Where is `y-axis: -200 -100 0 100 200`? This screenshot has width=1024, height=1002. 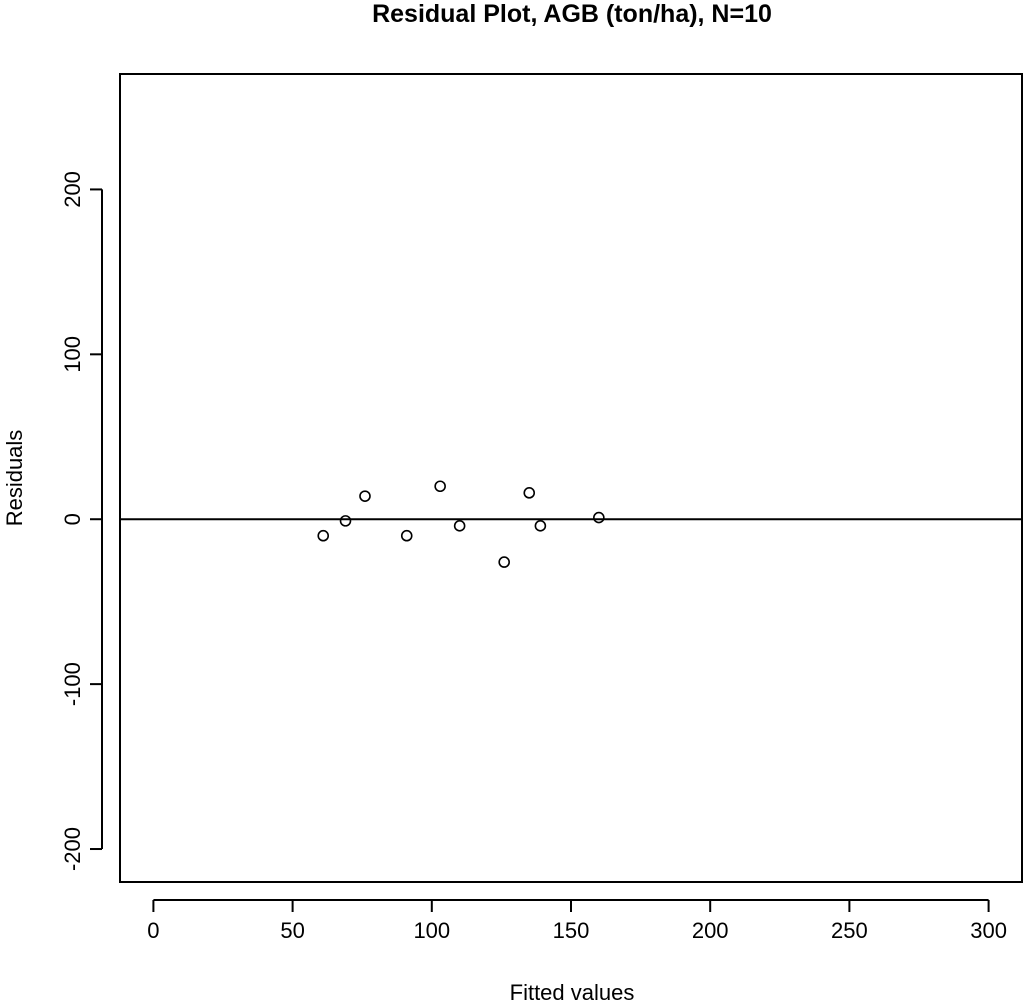
y-axis: -200 -100 0 100 200 is located at coordinates (81, 521).